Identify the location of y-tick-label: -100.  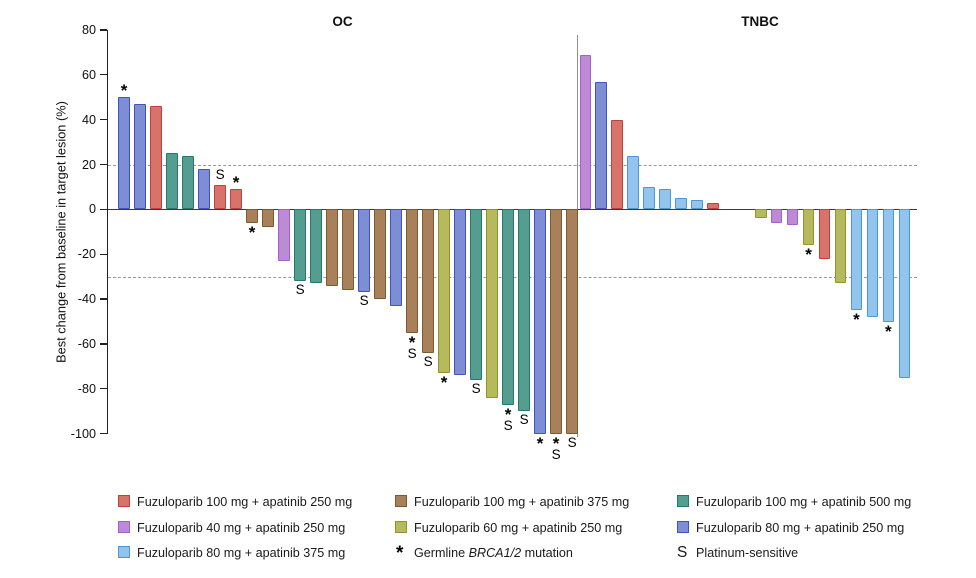
(83, 433).